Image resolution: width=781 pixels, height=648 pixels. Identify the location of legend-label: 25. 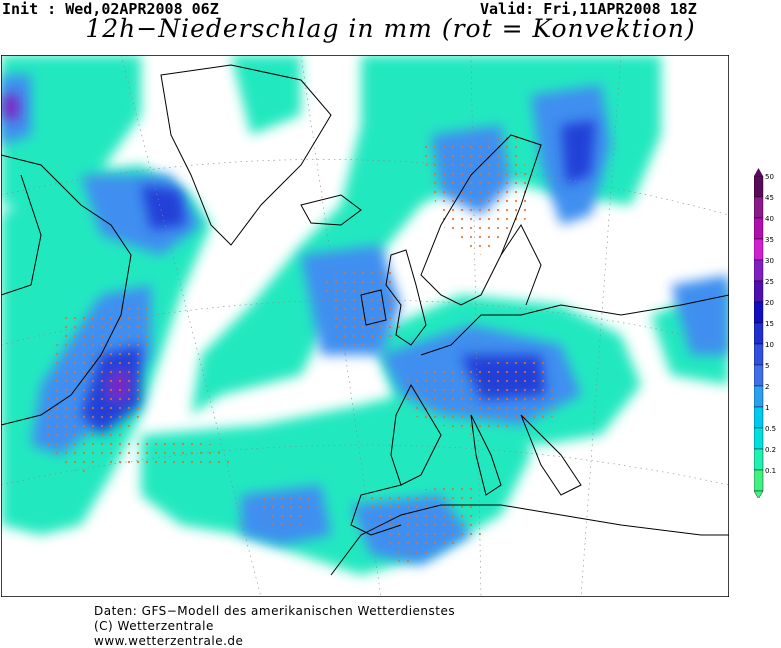
(769, 282).